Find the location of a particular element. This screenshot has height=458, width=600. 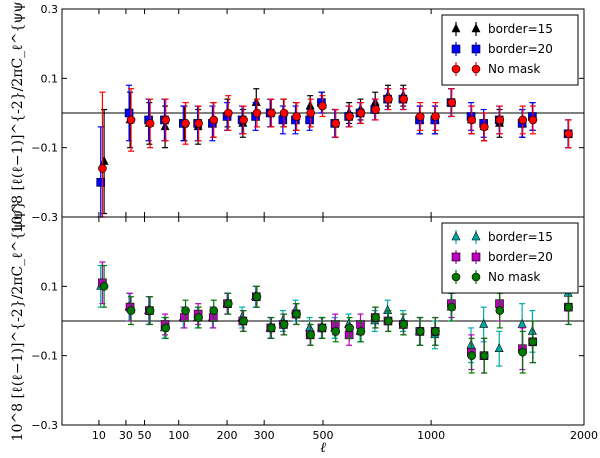

x-tick-label: 50 is located at coordinates (145, 435).